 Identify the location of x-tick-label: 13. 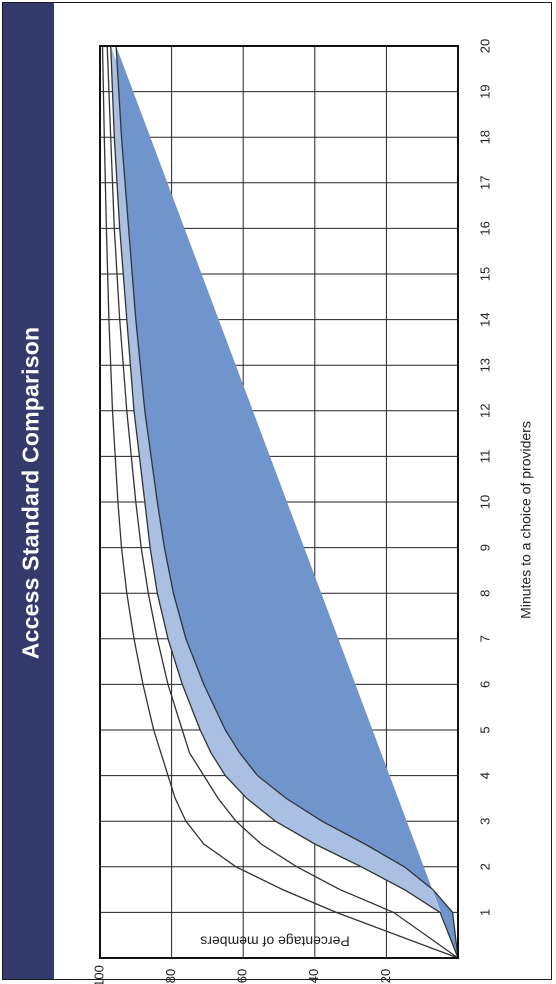
(484, 365).